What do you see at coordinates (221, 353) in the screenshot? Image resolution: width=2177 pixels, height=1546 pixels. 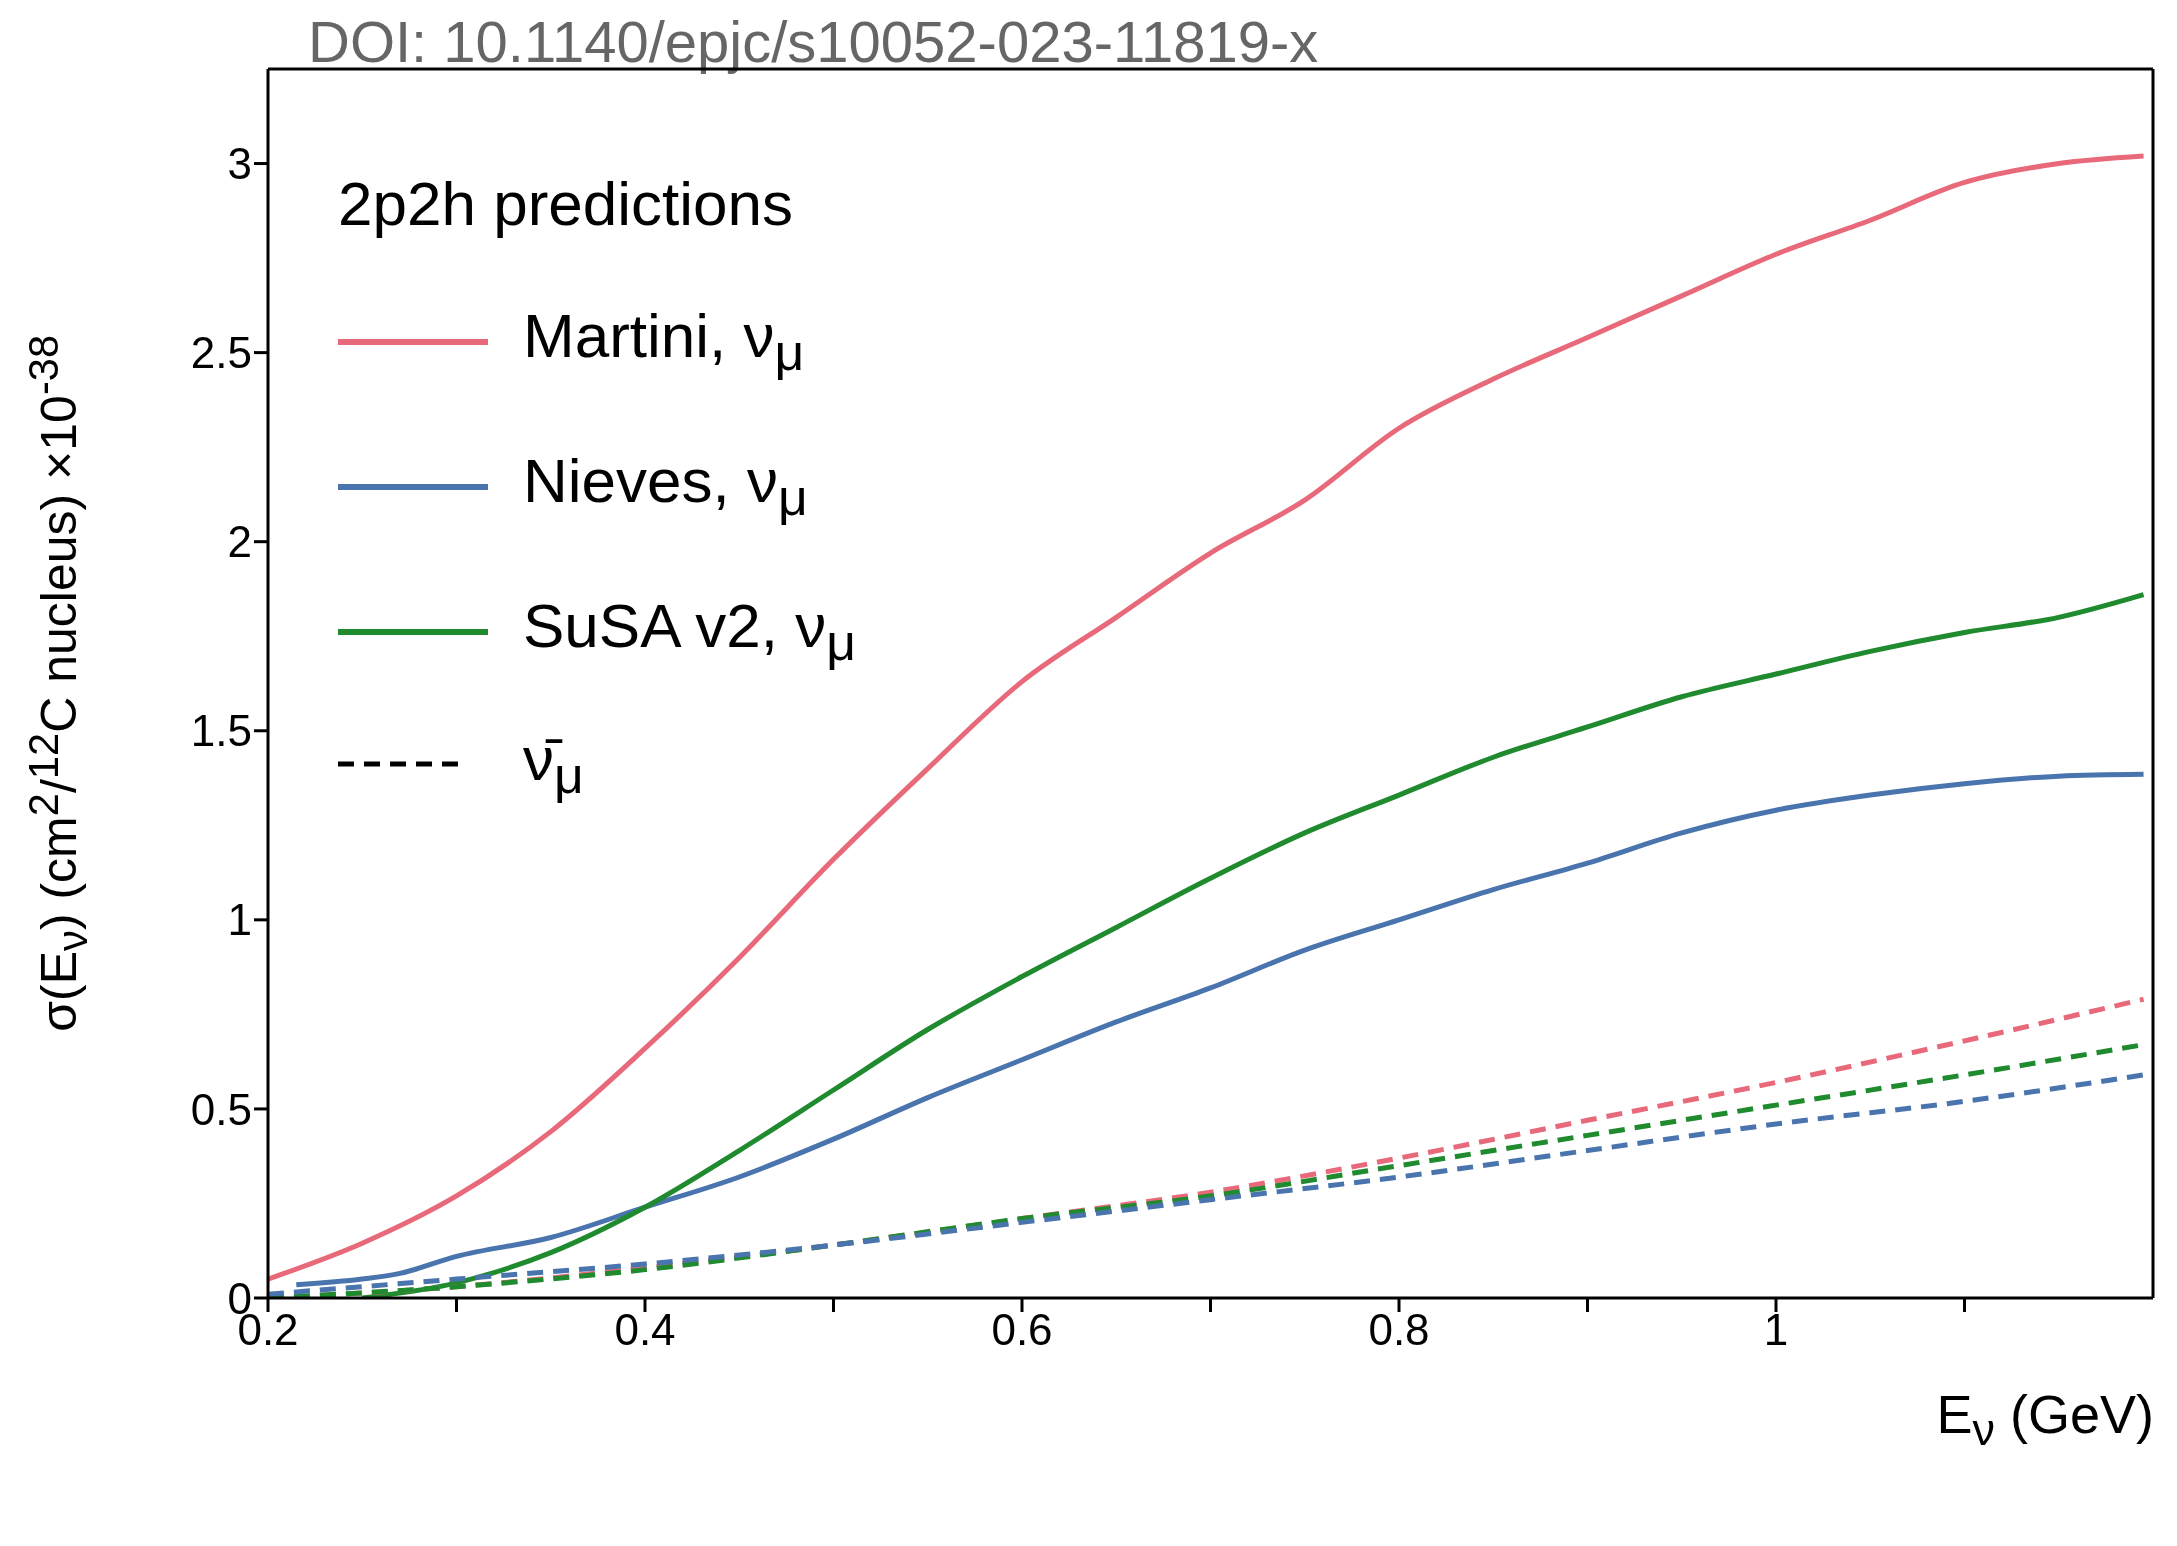 I see `y-tick-label: 2.5` at bounding box center [221, 353].